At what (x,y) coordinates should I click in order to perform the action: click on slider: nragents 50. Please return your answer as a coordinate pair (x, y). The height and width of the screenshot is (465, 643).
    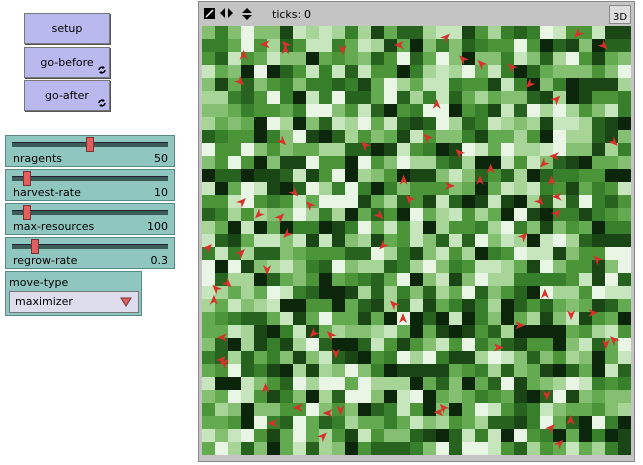
    Looking at the image, I should click on (90, 151).